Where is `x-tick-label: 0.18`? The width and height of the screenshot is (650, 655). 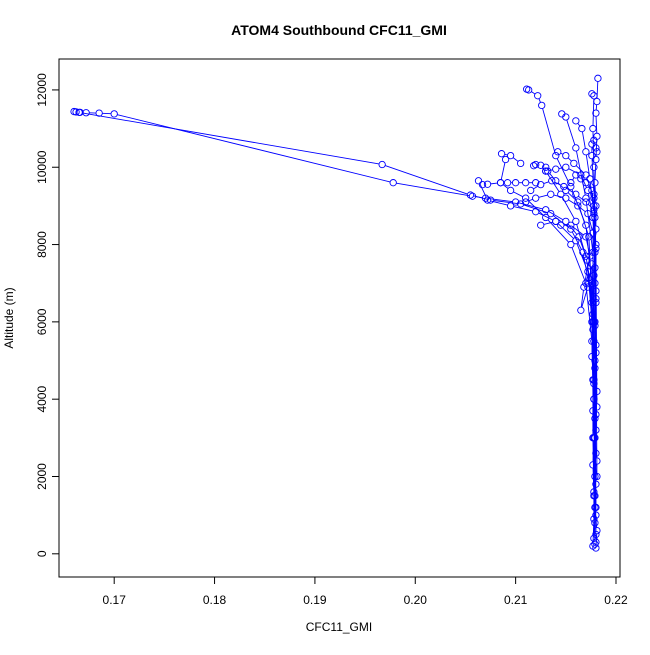
x-tick-label: 0.18 is located at coordinates (215, 600).